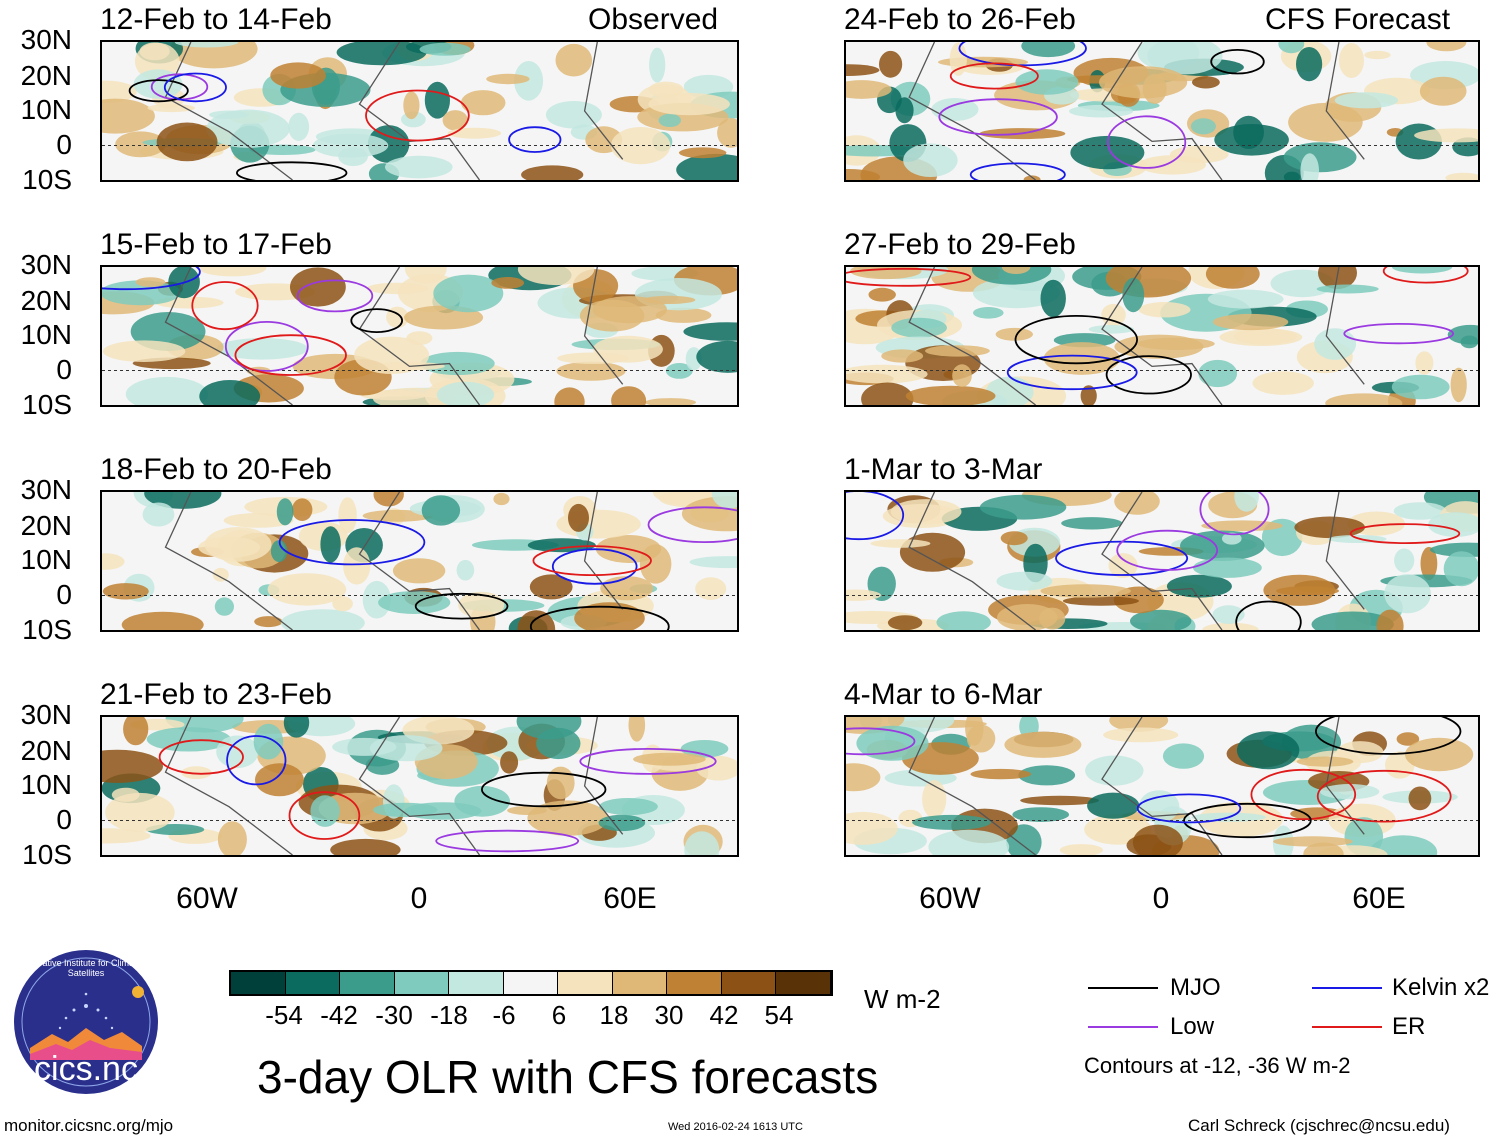 The height and width of the screenshot is (1142, 1510). Describe the element at coordinates (504, 1015) in the screenshot. I see `colorbar-label: -6` at that location.